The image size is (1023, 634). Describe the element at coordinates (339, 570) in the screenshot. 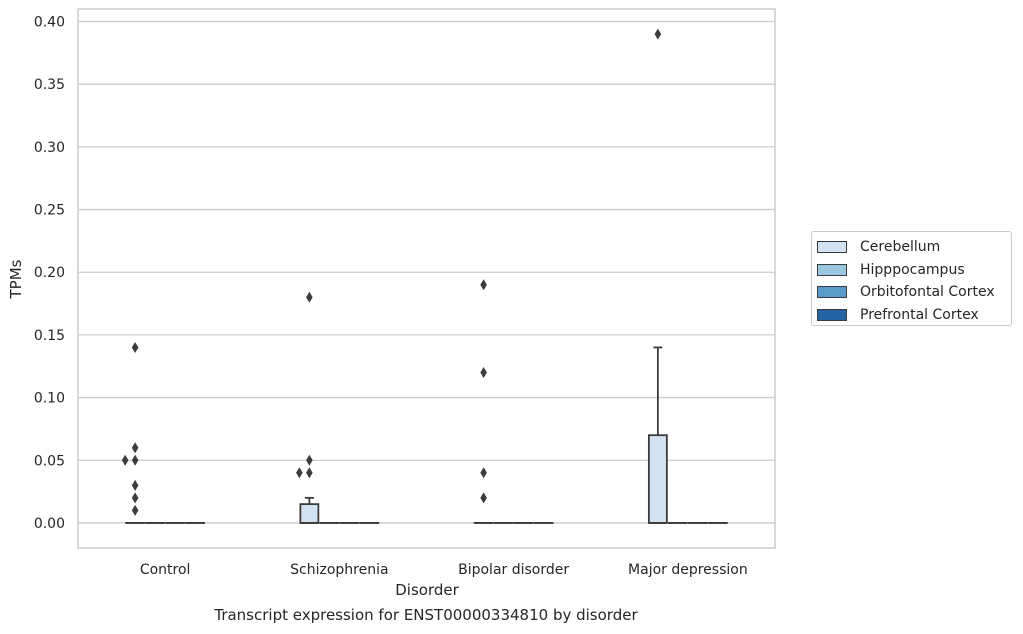

I see `x-tick-label: Schizophrenia` at that location.